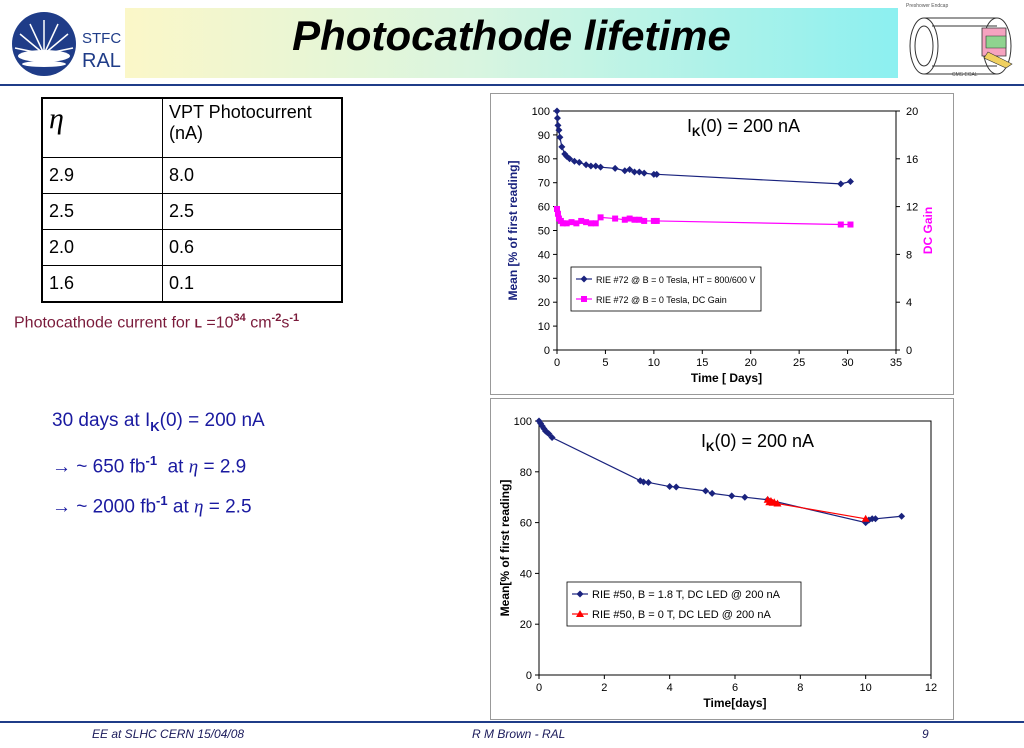 The image size is (1024, 748). What do you see at coordinates (912, 208) in the screenshot?
I see `y2-tick-label: 12` at bounding box center [912, 208].